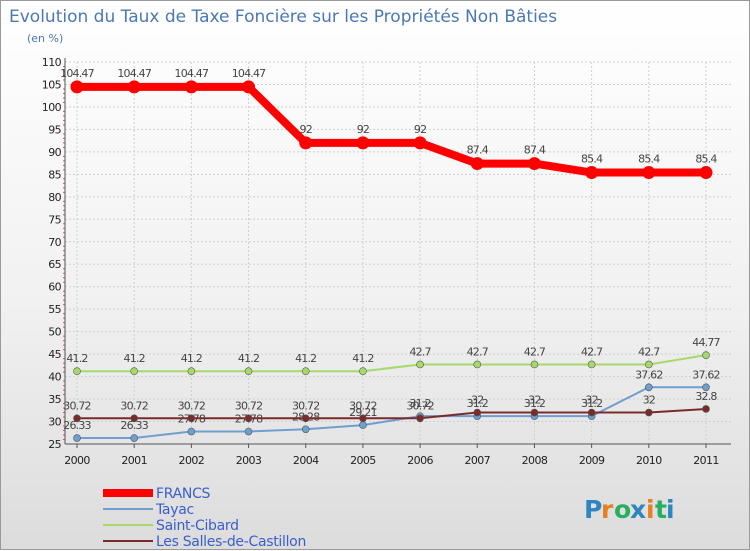  I want to click on logo-letter: x, so click(638, 509).